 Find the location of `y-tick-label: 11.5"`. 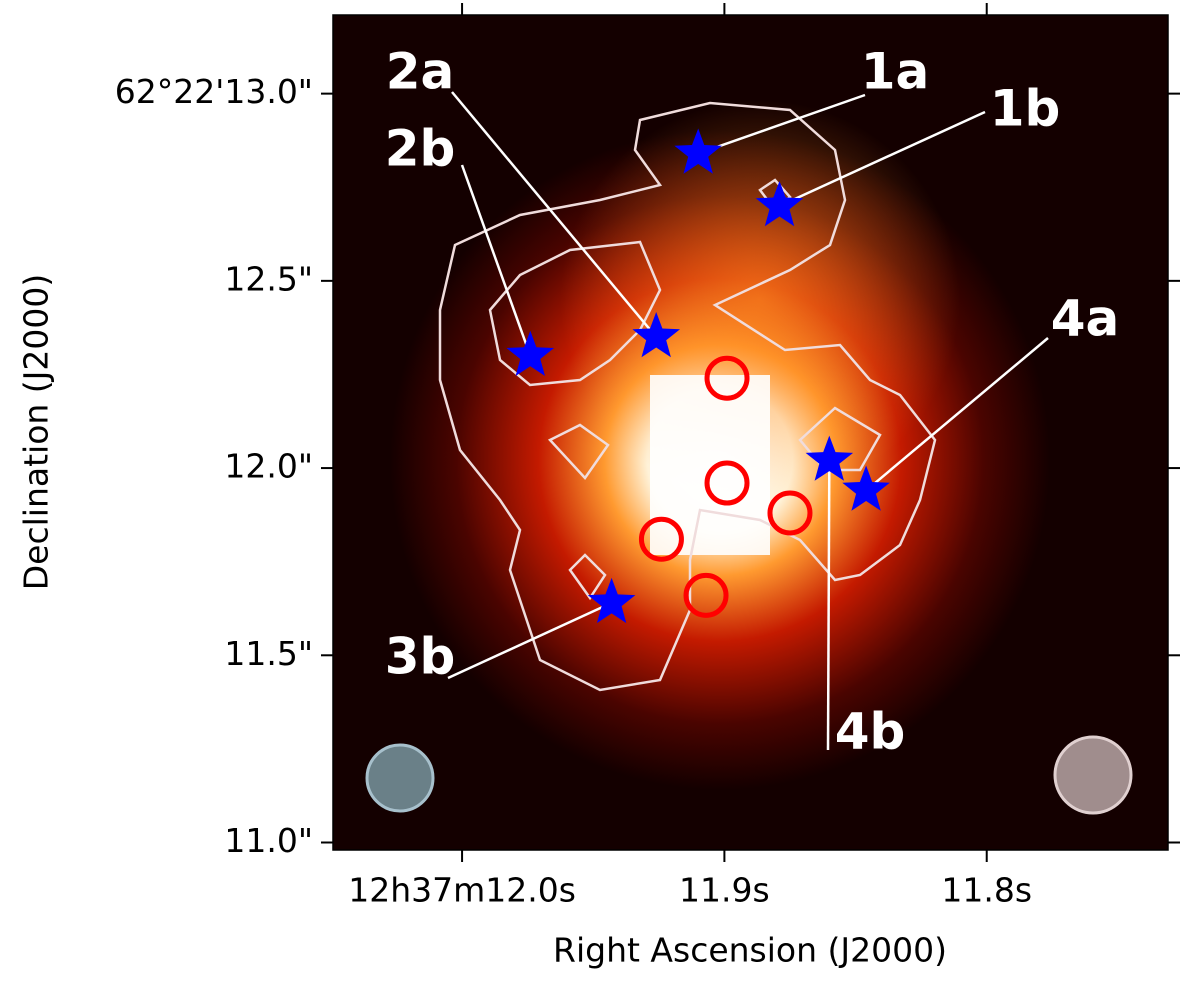

y-tick-label: 11.5" is located at coordinates (268, 653).